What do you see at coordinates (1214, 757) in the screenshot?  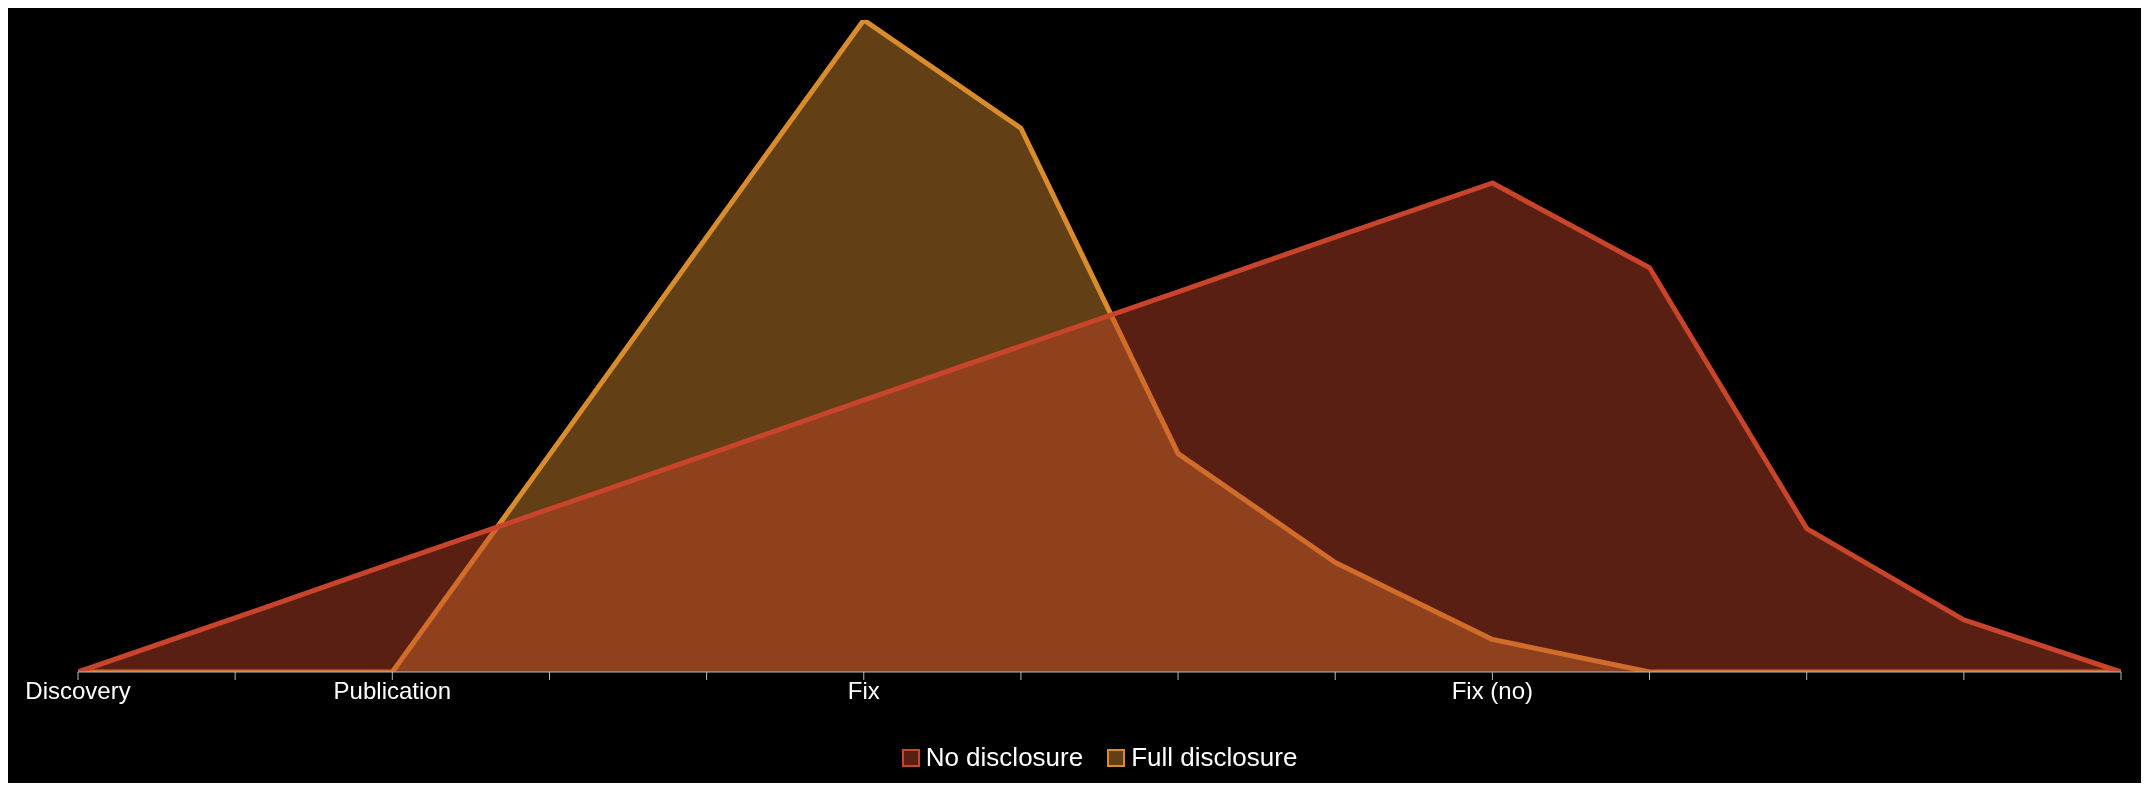 I see `legend-label: Full disclosure` at bounding box center [1214, 757].